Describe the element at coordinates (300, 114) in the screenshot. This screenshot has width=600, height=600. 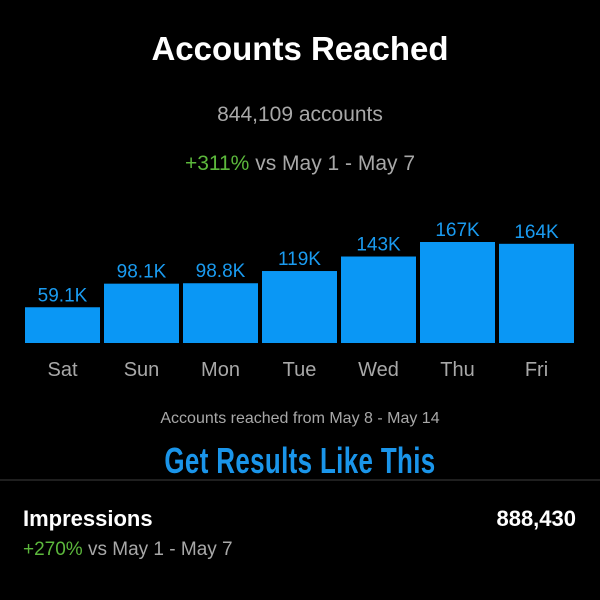
I see `accounts-count: 844,109 accounts` at that location.